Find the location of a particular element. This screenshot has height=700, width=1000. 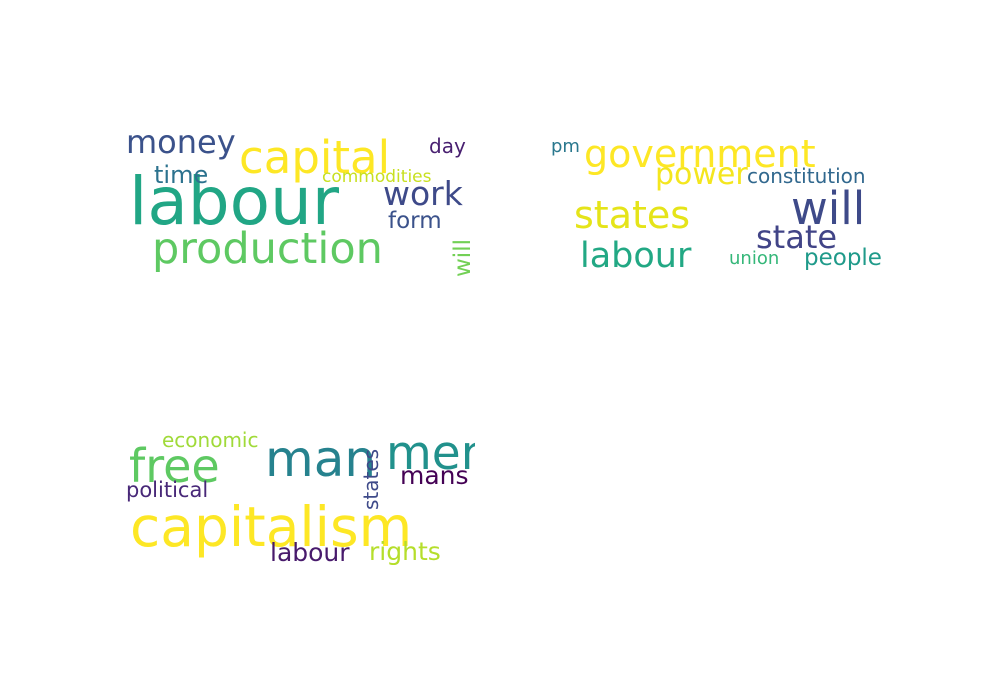

word-production: production is located at coordinates (267, 249).